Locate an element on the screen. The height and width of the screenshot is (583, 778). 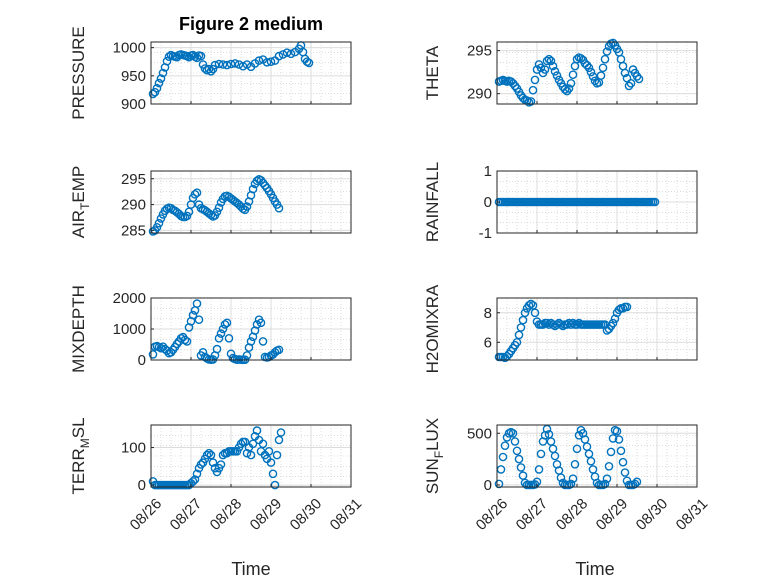
subplot-pressure: 900 950 1000 PRESSURE is located at coordinates (210, 73).